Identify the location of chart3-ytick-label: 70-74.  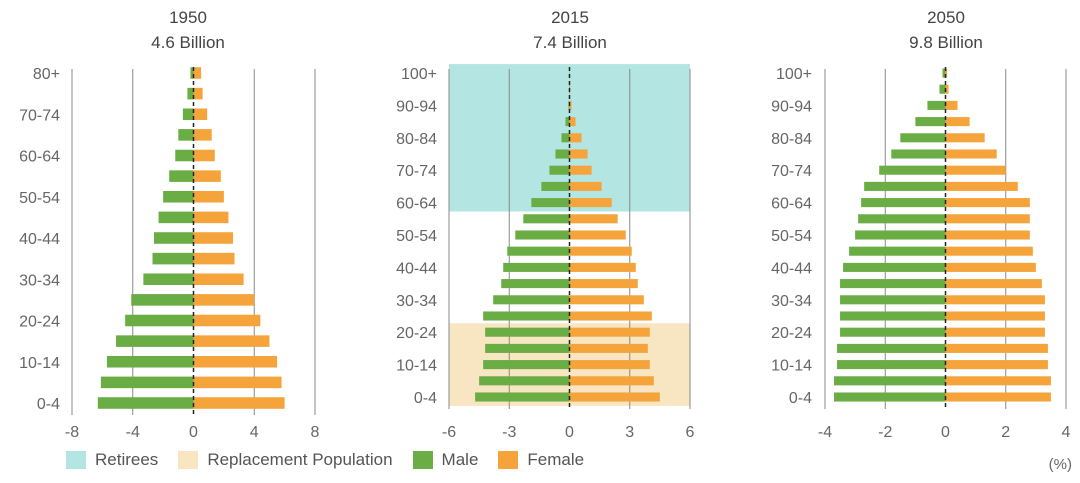
(791, 171).